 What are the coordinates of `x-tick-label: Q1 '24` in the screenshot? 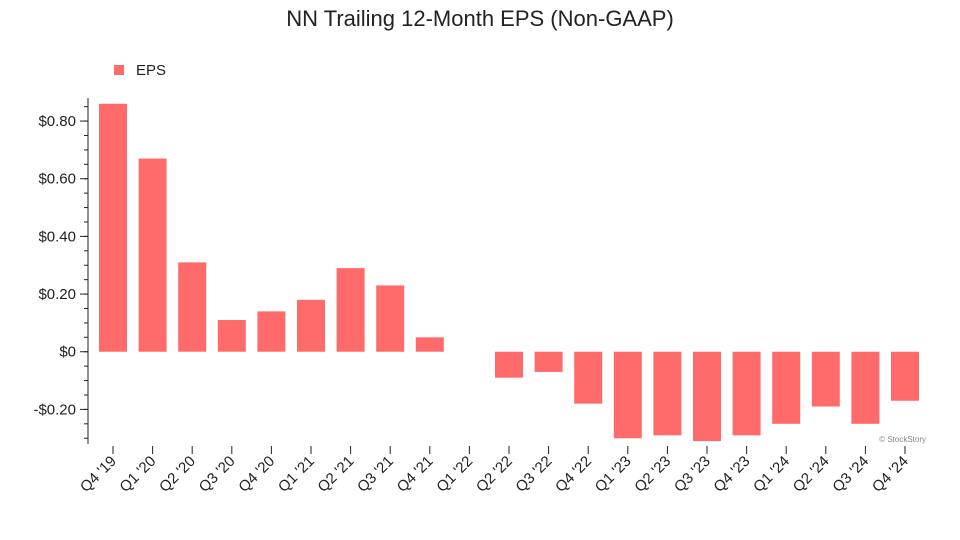 It's located at (771, 474).